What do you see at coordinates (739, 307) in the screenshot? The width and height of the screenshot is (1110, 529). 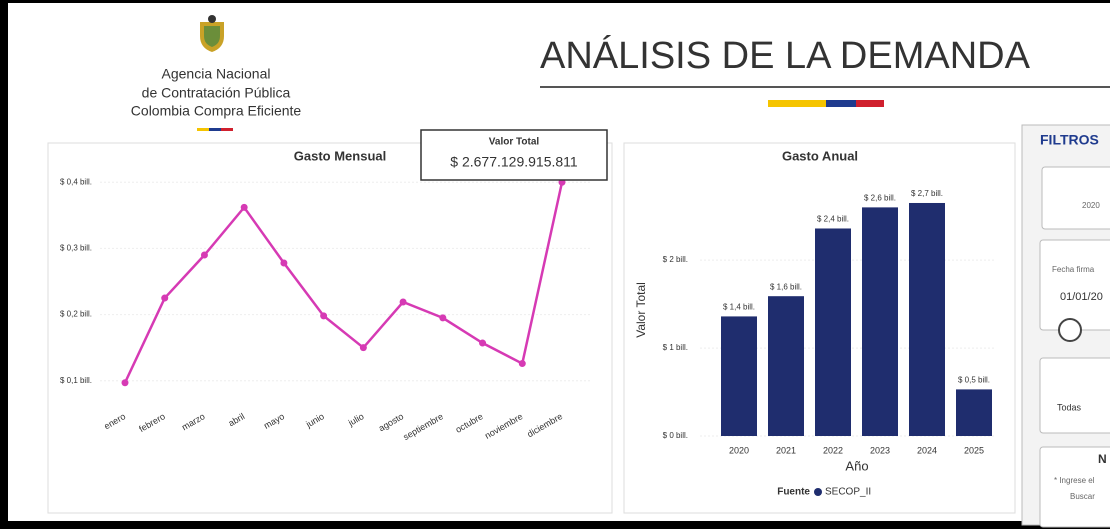 I see `data-label: $ 1,4 bill.` at bounding box center [739, 307].